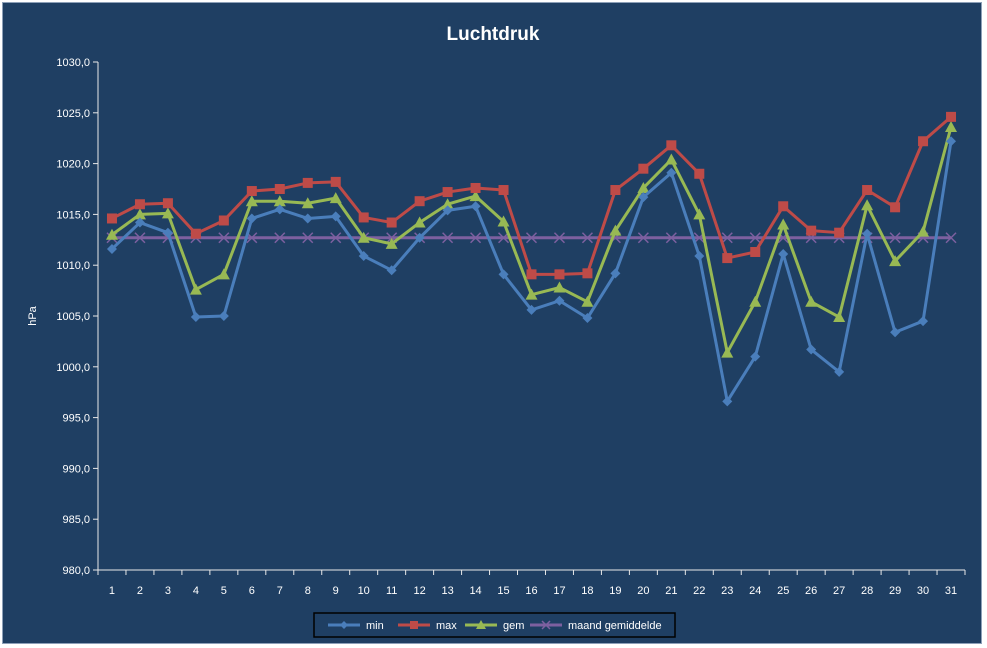 The height and width of the screenshot is (648, 987). I want to click on x-tick-label: 23, so click(727, 591).